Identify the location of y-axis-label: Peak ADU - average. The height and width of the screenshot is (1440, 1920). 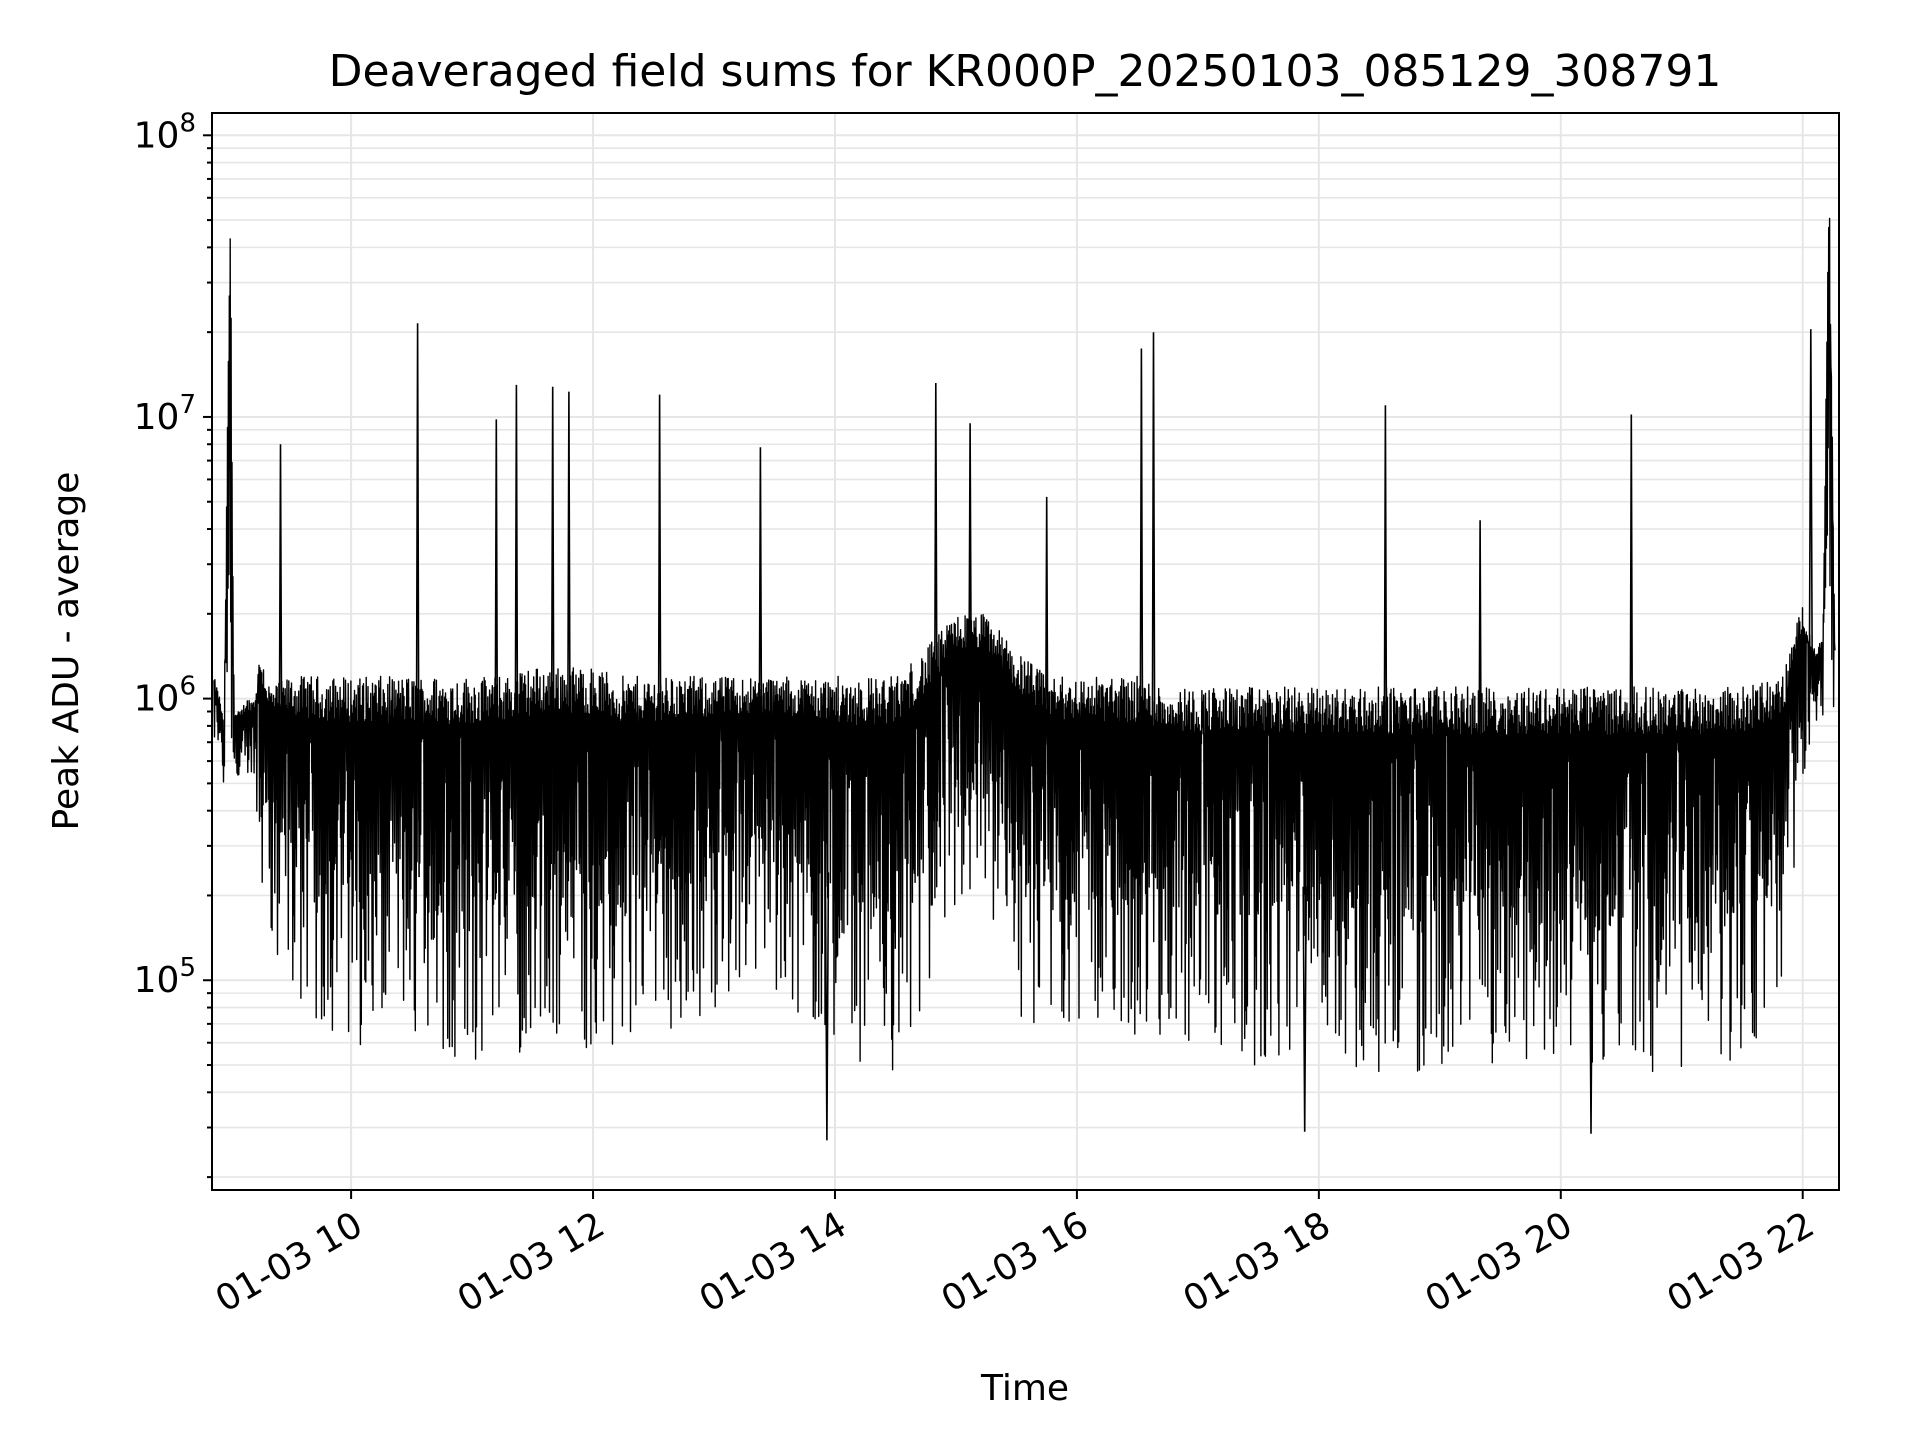
(66, 651).